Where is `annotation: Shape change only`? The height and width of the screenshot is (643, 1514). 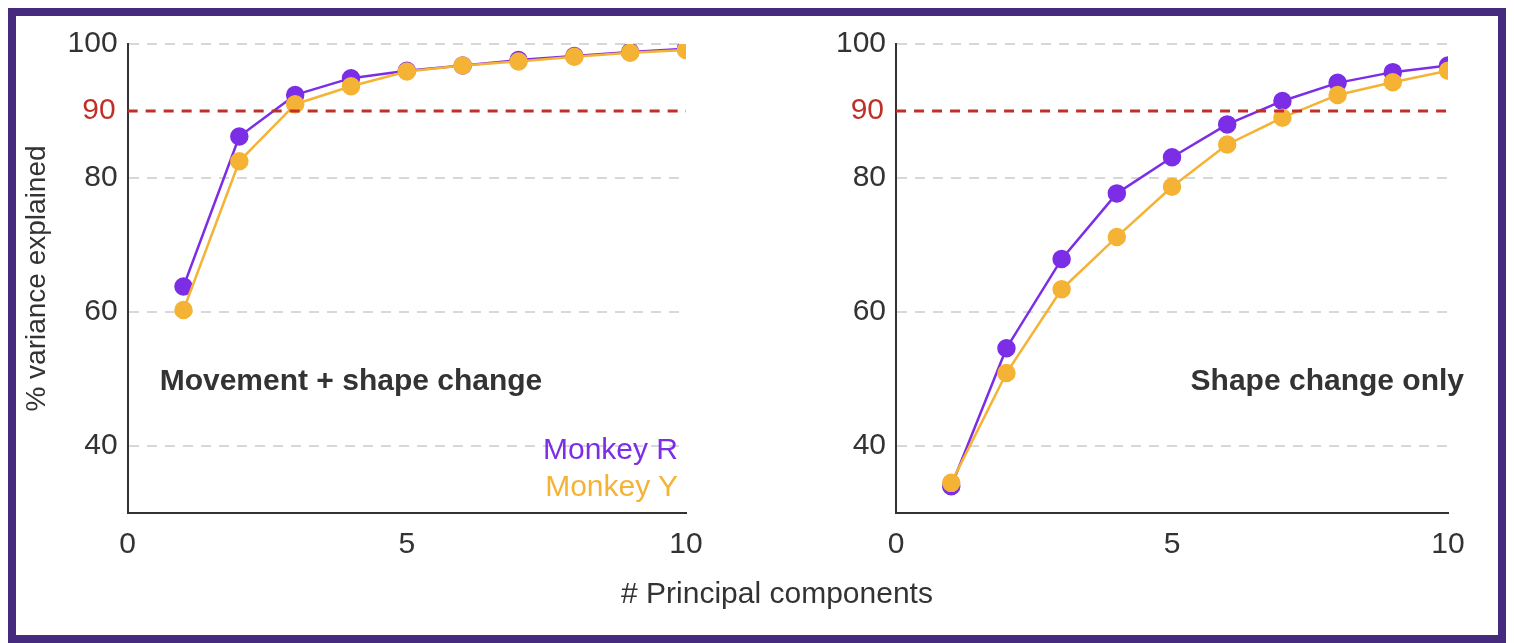
annotation: Shape change only is located at coordinates (1327, 379).